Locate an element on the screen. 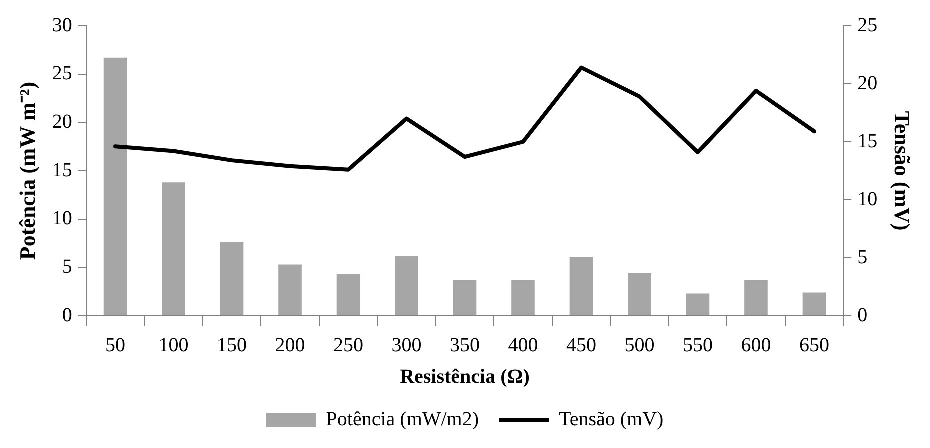  y2-tick-label: 0 is located at coordinates (863, 315).